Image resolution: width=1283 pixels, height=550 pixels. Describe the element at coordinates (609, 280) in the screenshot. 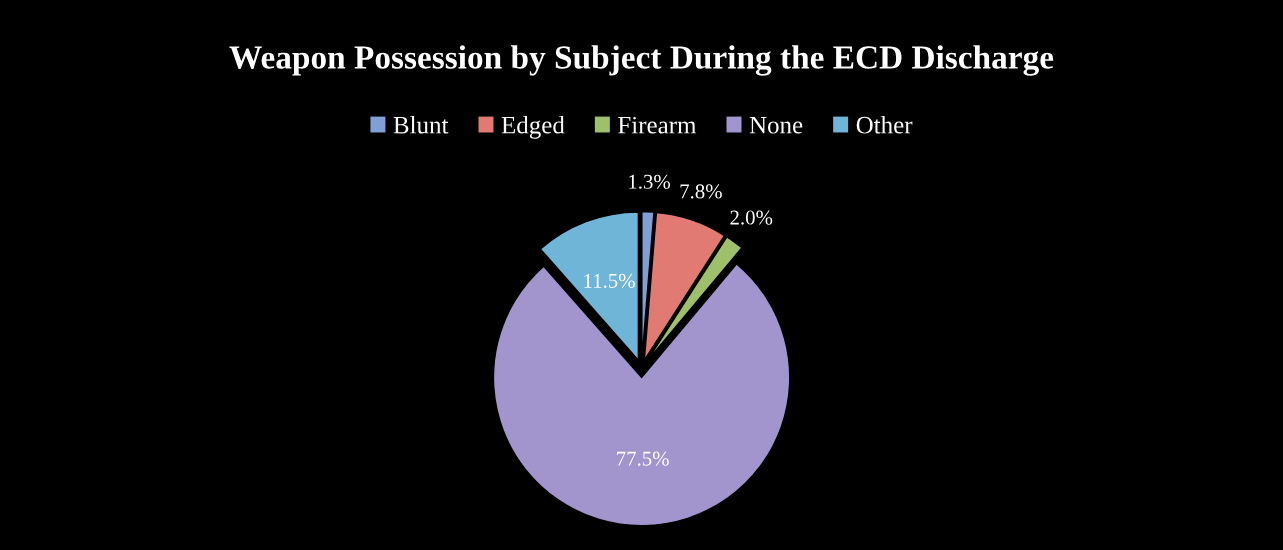

I see `data-label: 11.5%` at that location.